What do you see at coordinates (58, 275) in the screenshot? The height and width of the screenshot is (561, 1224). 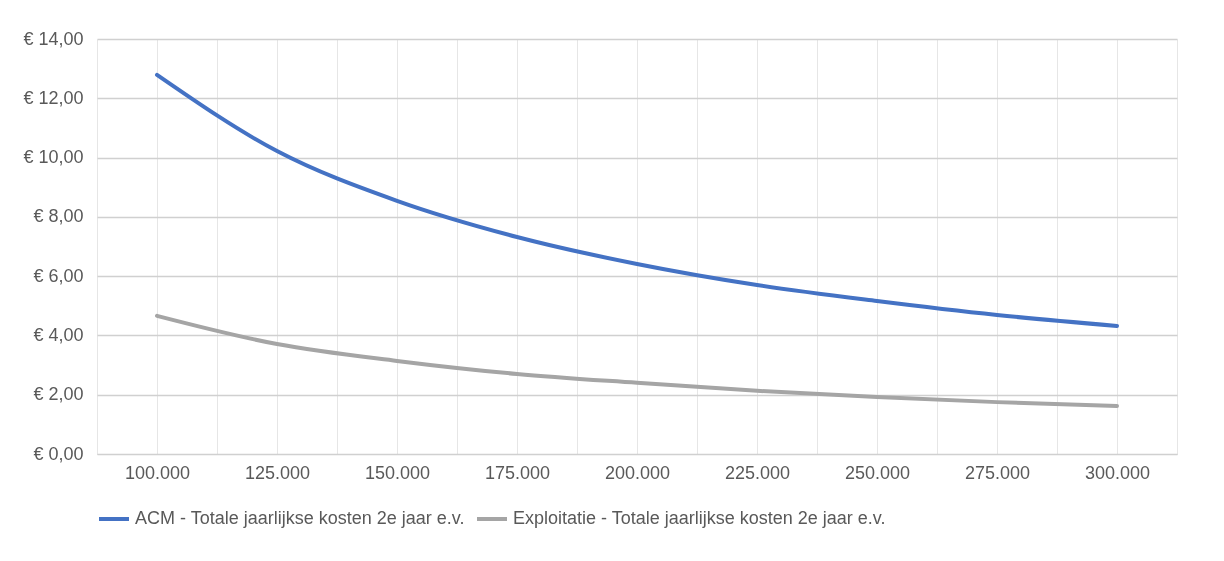 I see `y-tick-label: € 6,00` at bounding box center [58, 275].